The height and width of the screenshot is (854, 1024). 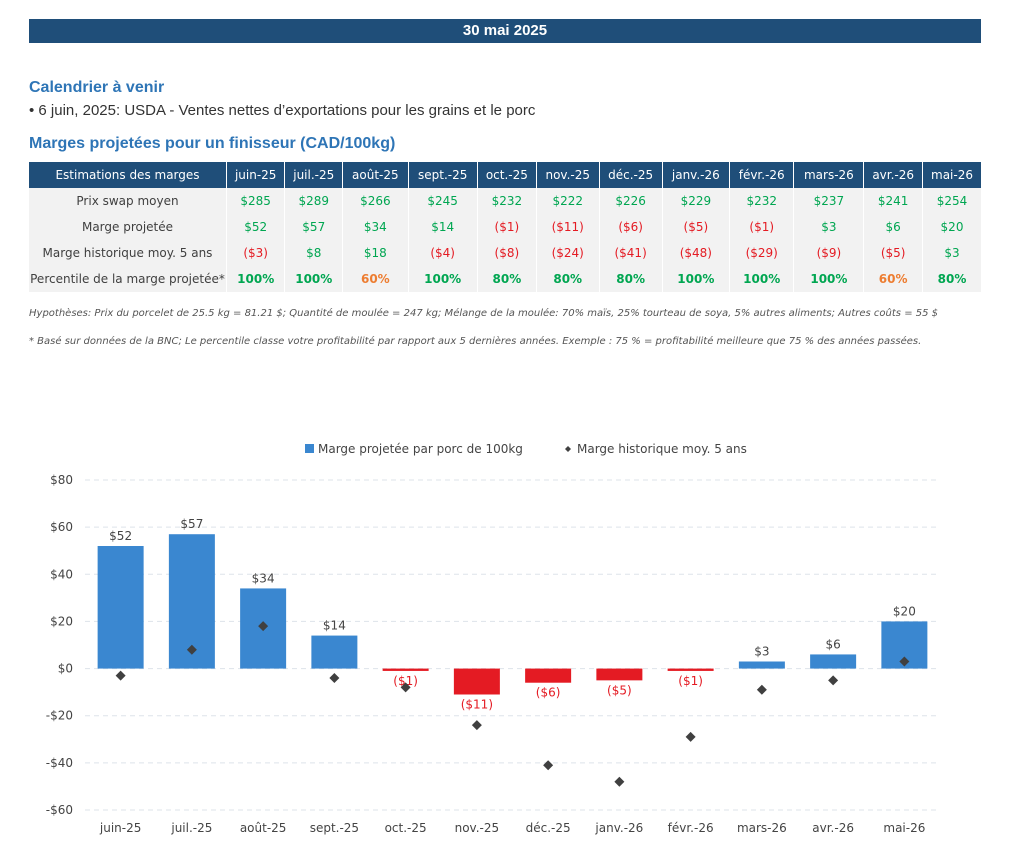 What do you see at coordinates (832, 644) in the screenshot?
I see `bar-data-label: $6` at bounding box center [832, 644].